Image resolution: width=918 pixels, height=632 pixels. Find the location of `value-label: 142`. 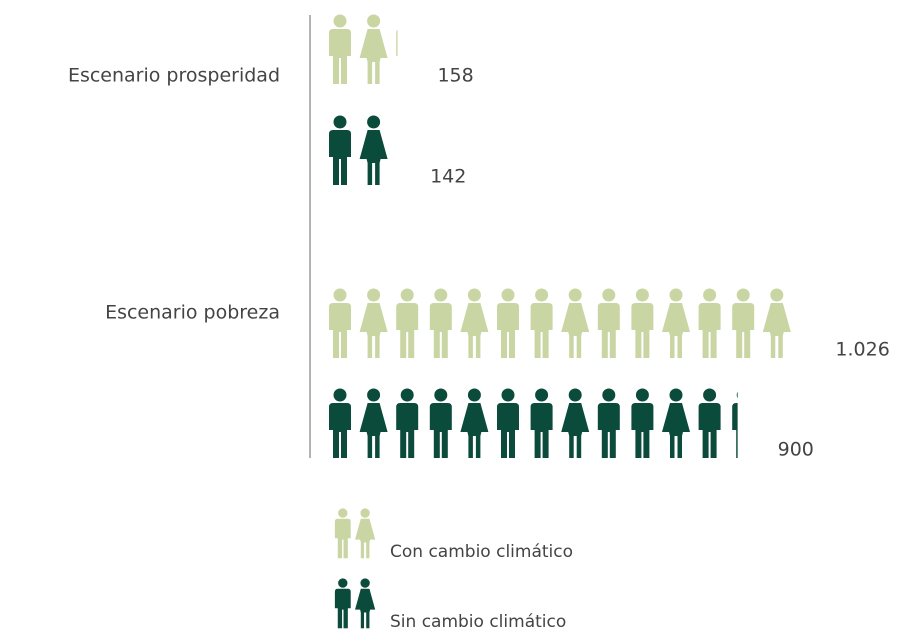

value-label: 142 is located at coordinates (448, 177).